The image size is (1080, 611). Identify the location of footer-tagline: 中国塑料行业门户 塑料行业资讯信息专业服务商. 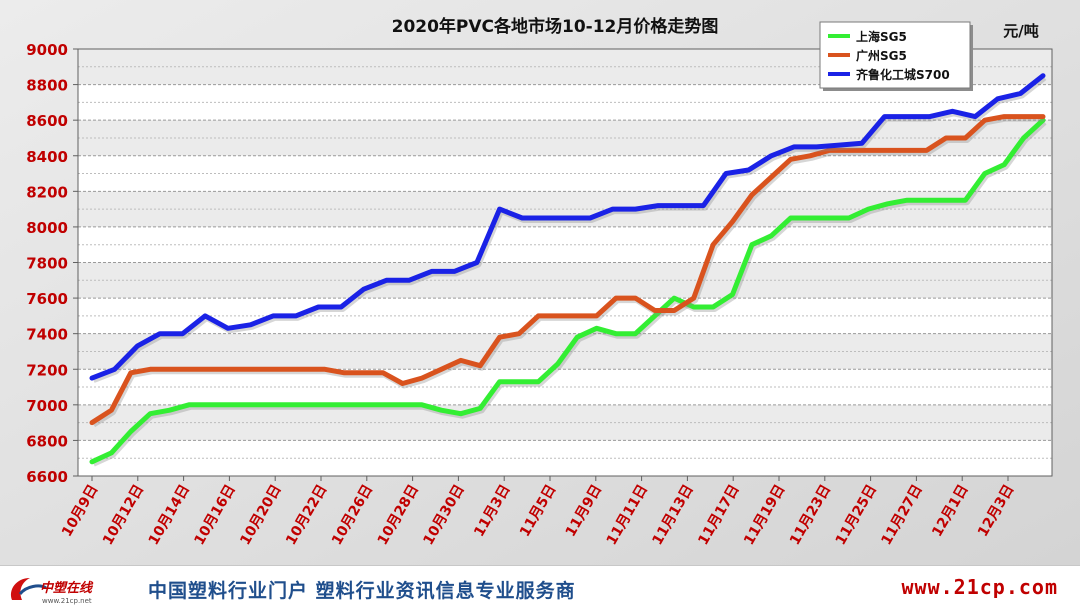
(362, 591).